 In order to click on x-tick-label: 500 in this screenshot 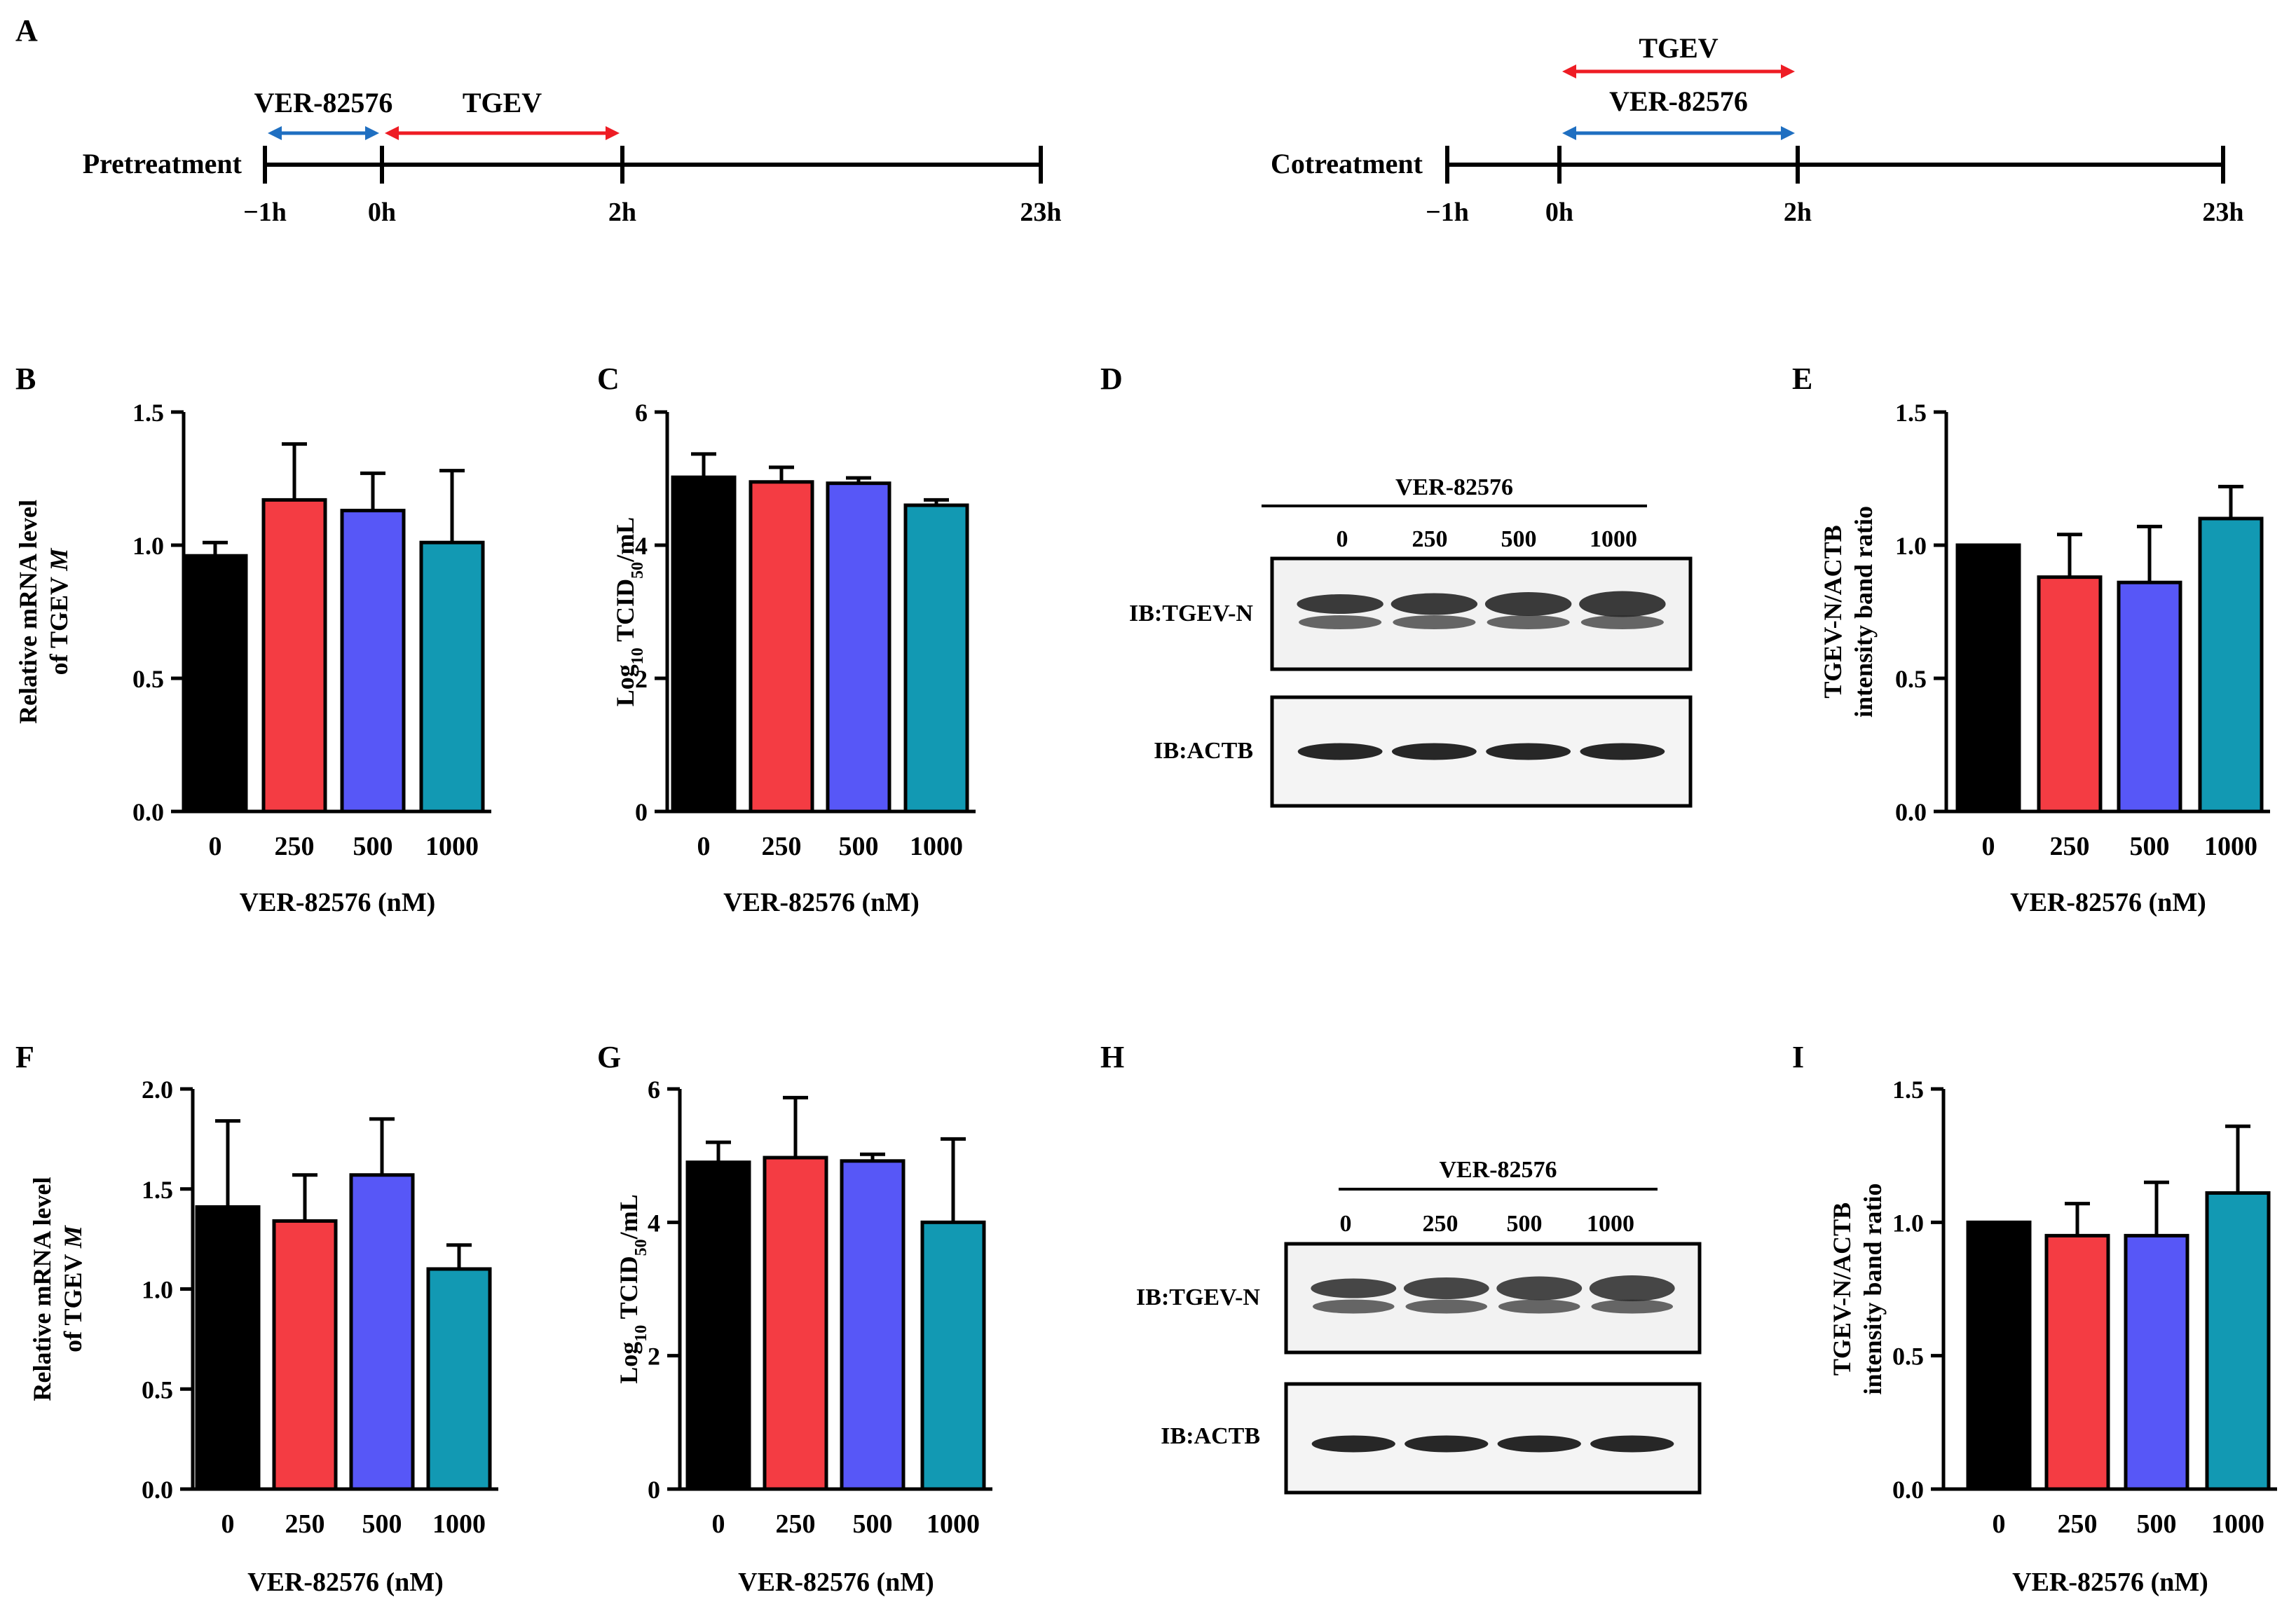, I will do `click(873, 1524)`.